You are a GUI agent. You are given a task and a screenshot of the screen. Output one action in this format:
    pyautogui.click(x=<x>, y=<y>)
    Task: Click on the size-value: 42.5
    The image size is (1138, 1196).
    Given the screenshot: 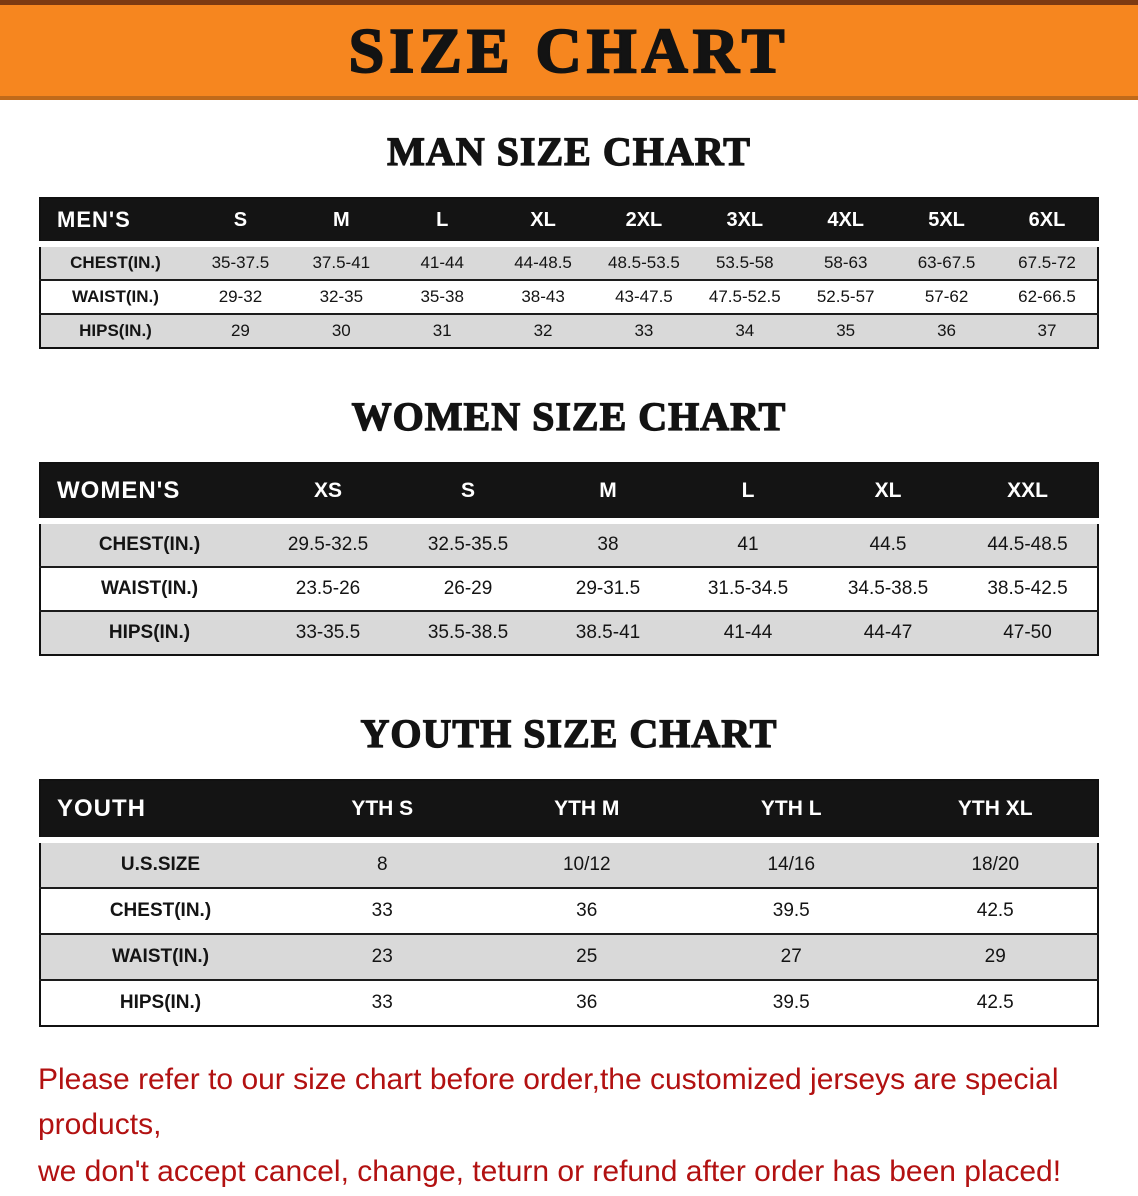 What is the action you would take?
    pyautogui.click(x=995, y=910)
    